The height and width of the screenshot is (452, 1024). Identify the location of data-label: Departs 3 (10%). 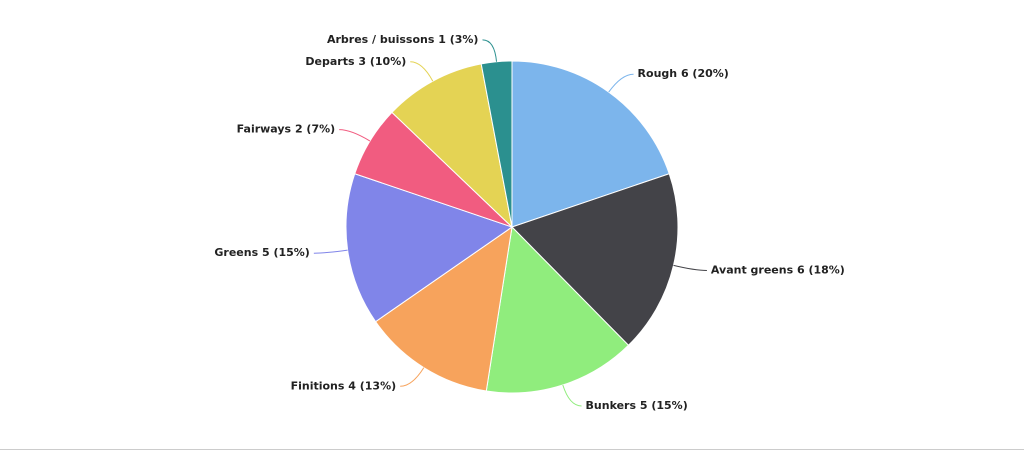
(355, 61).